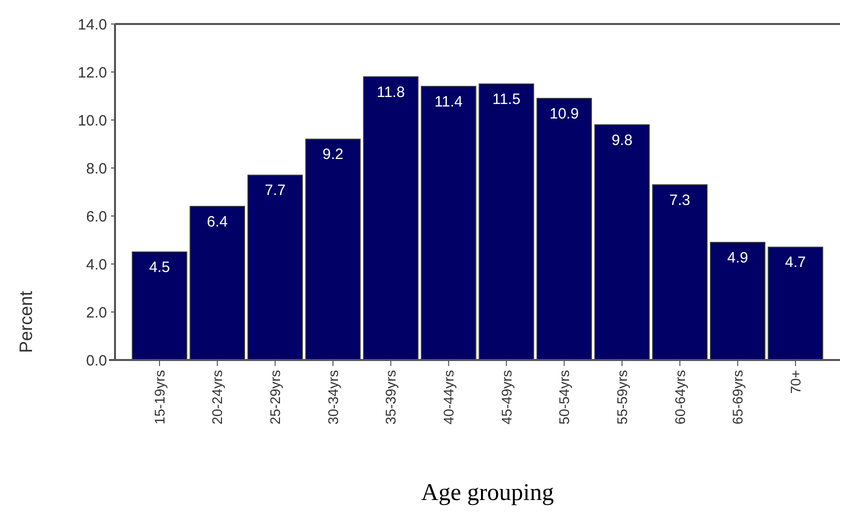 This screenshot has width=851, height=513. I want to click on x-axis-title: Age grouping, so click(487, 493).